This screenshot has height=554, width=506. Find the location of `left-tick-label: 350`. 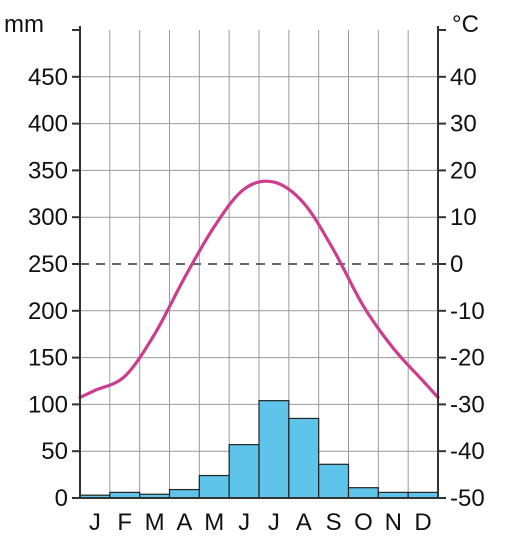

left-tick-label: 350 is located at coordinates (48, 170).